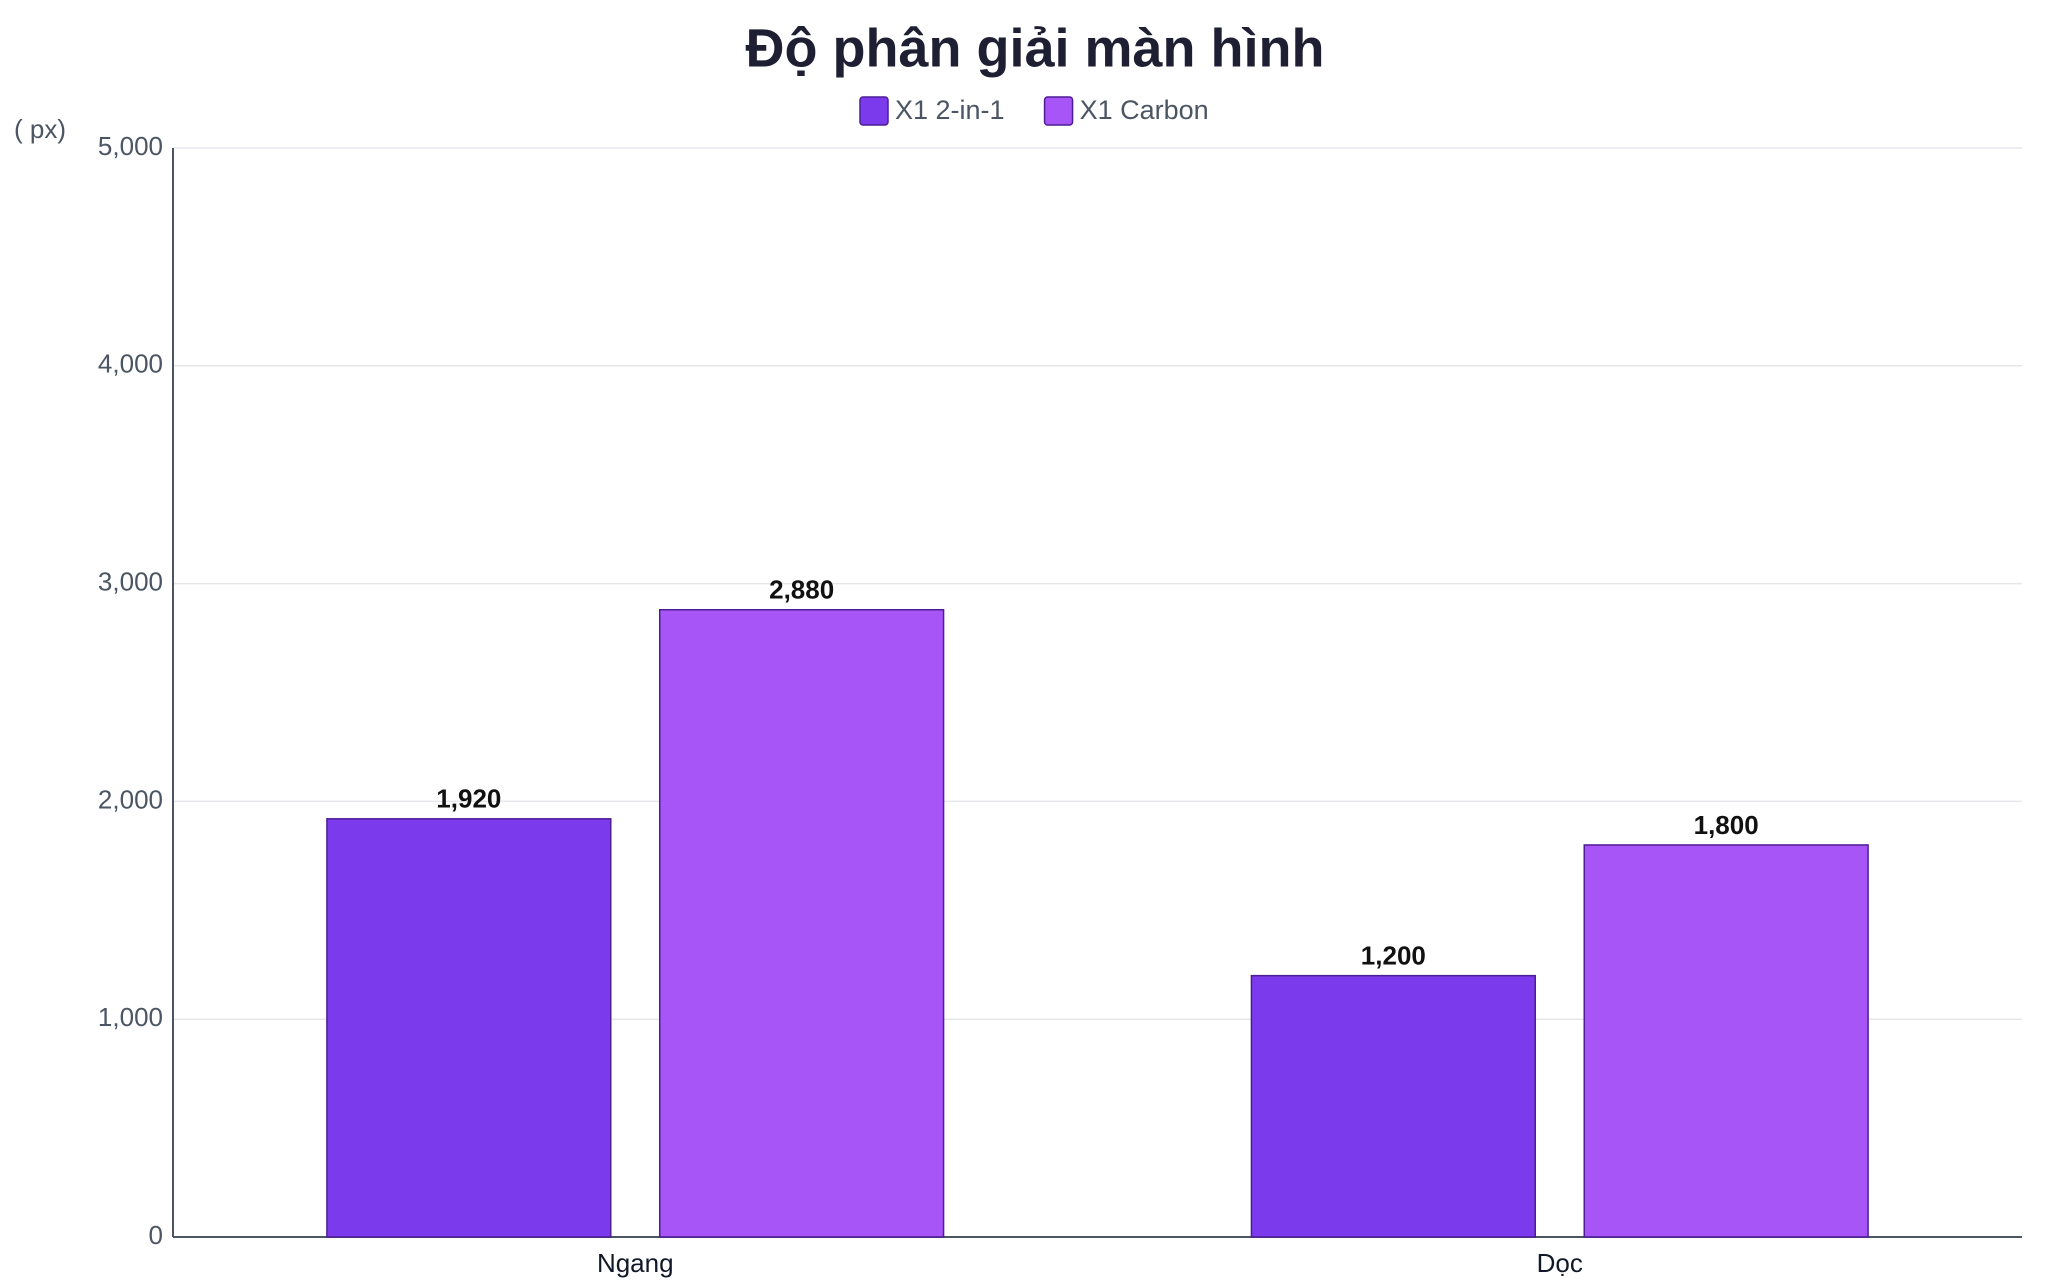  Describe the element at coordinates (156, 1235) in the screenshot. I see `y-tick-label: 0` at that location.